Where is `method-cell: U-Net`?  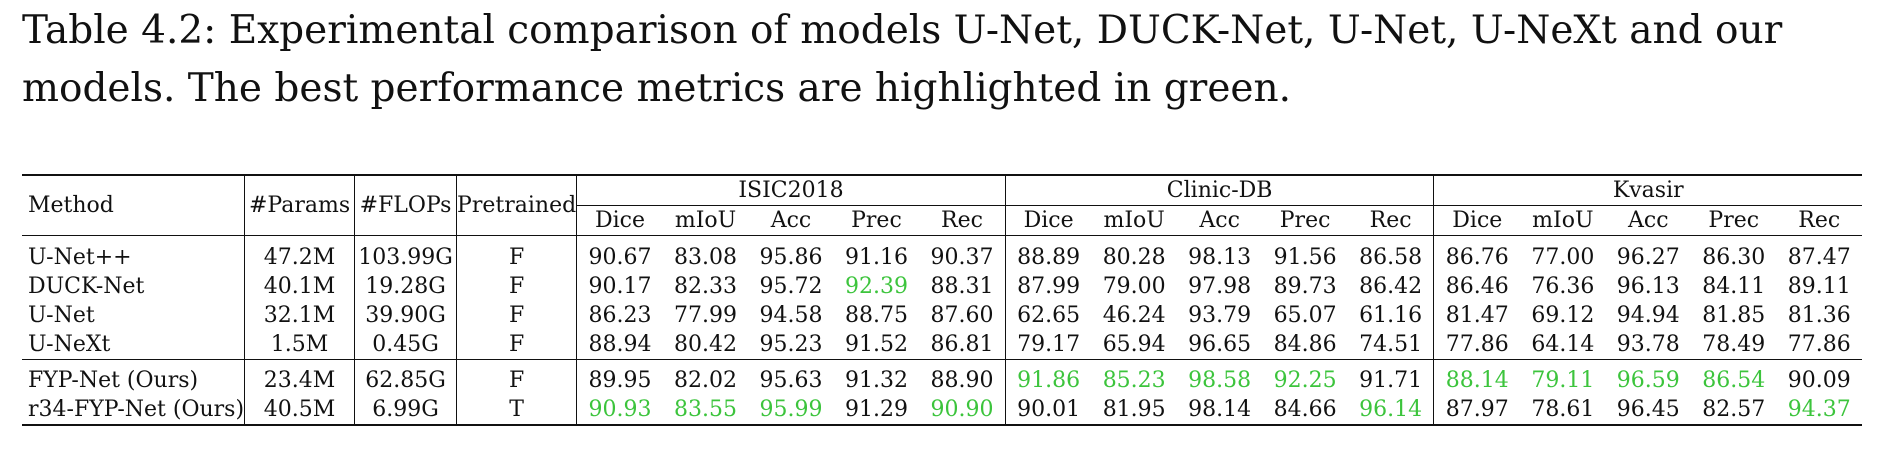 method-cell: U-Net is located at coordinates (61, 315).